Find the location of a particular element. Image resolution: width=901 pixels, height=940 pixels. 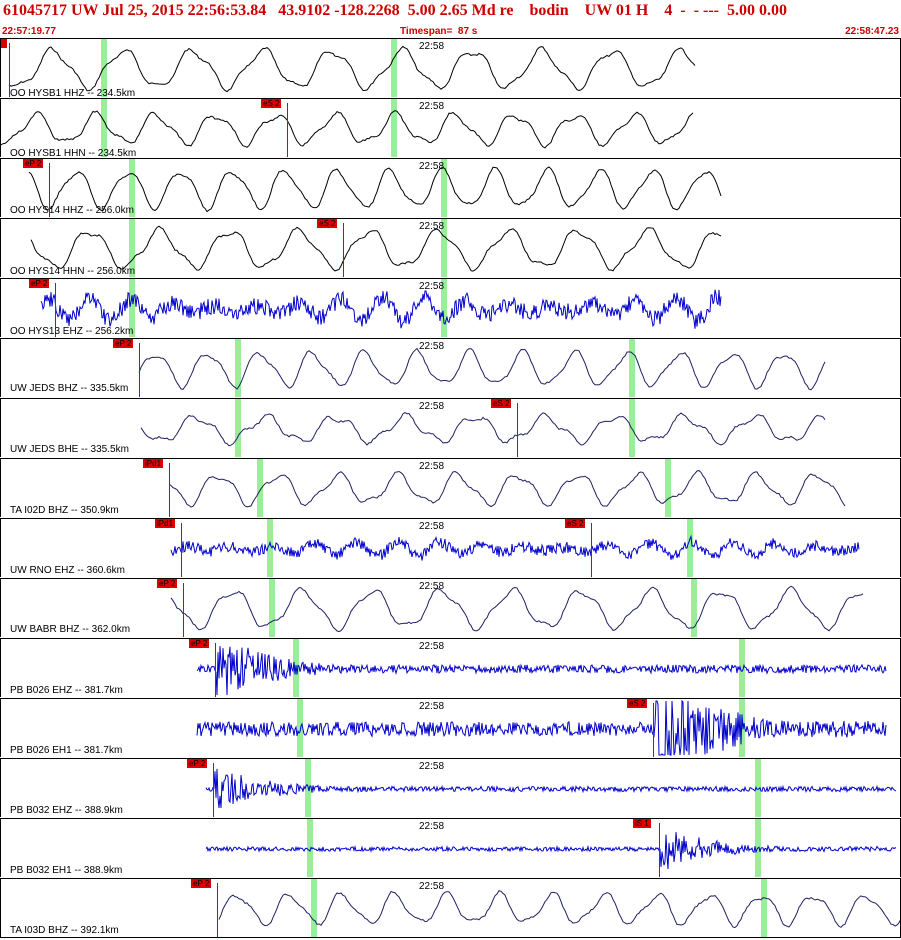

start-time: 22:57:19.77 is located at coordinates (29, 31).